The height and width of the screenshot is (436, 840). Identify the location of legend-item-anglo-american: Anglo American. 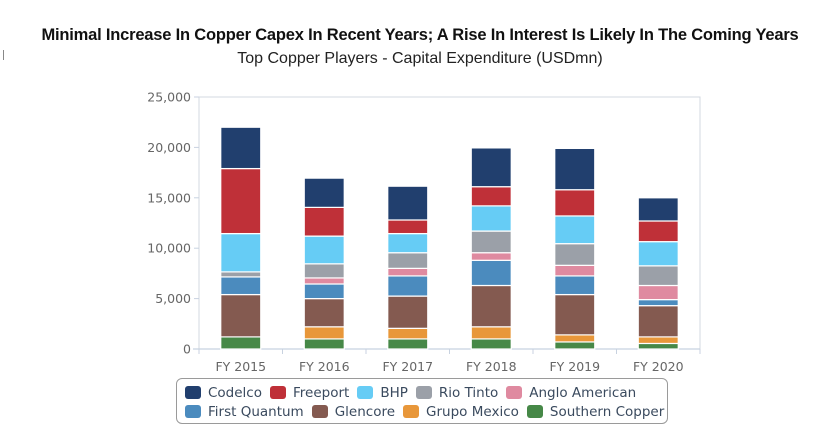
(571, 393).